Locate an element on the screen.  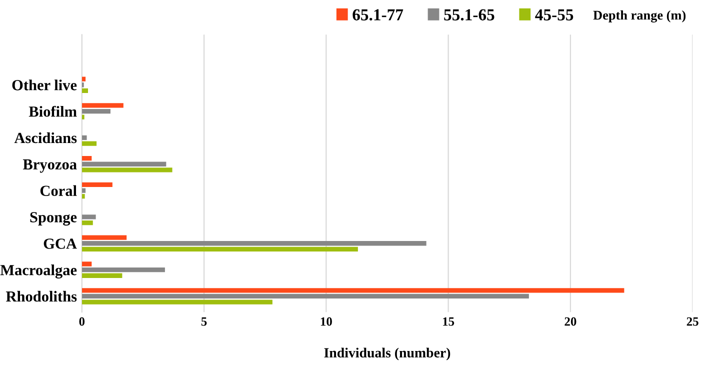
y-tick-label: Bryozoa is located at coordinates (49, 166).